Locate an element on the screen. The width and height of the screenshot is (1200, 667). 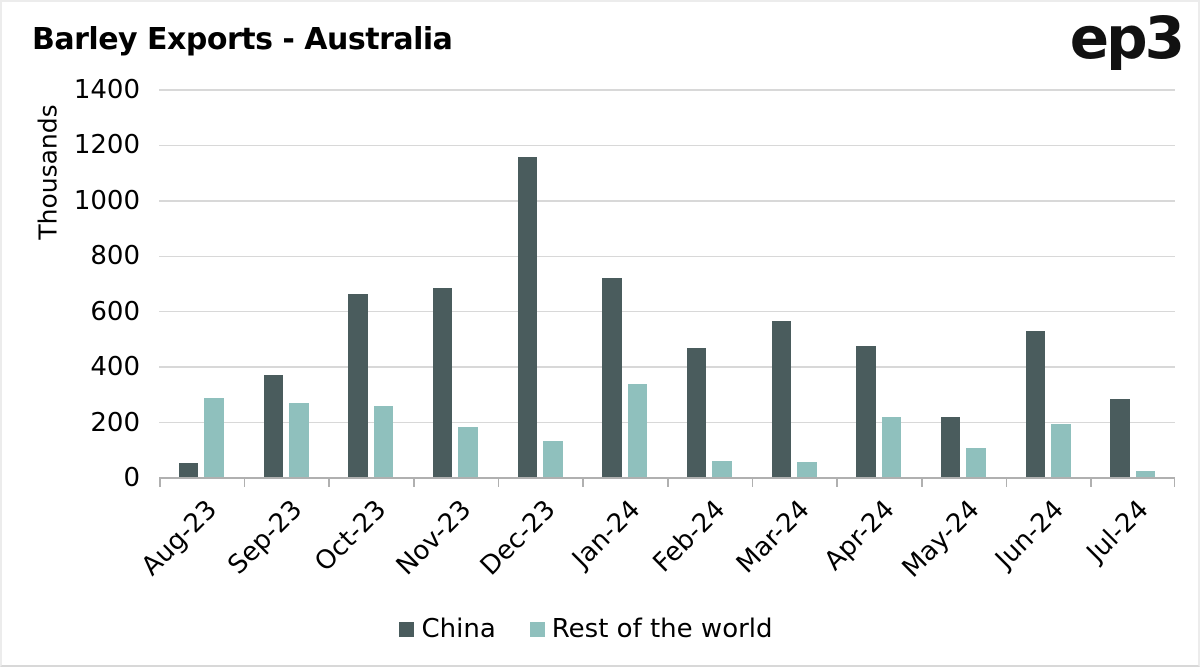
x-axis-line is located at coordinates (667, 478).